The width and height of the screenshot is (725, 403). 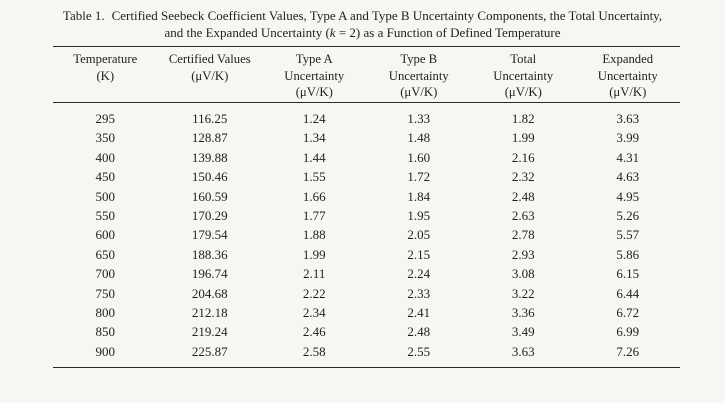 I want to click on table-cell: 1.33, so click(x=419, y=118).